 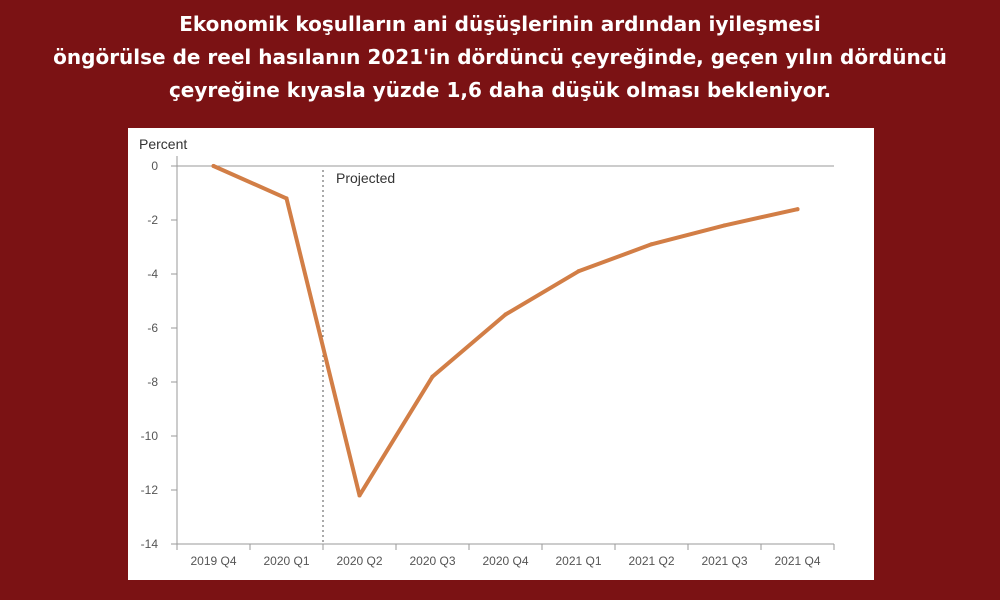 I want to click on projected-annotation: Projected, so click(x=365, y=178).